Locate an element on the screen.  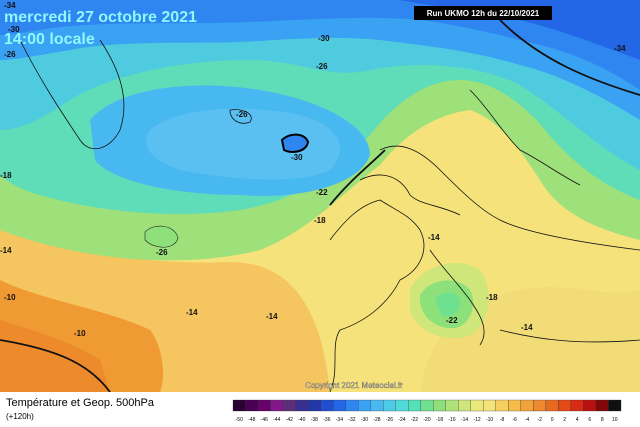
scale-label: -38 is located at coordinates (314, 420).